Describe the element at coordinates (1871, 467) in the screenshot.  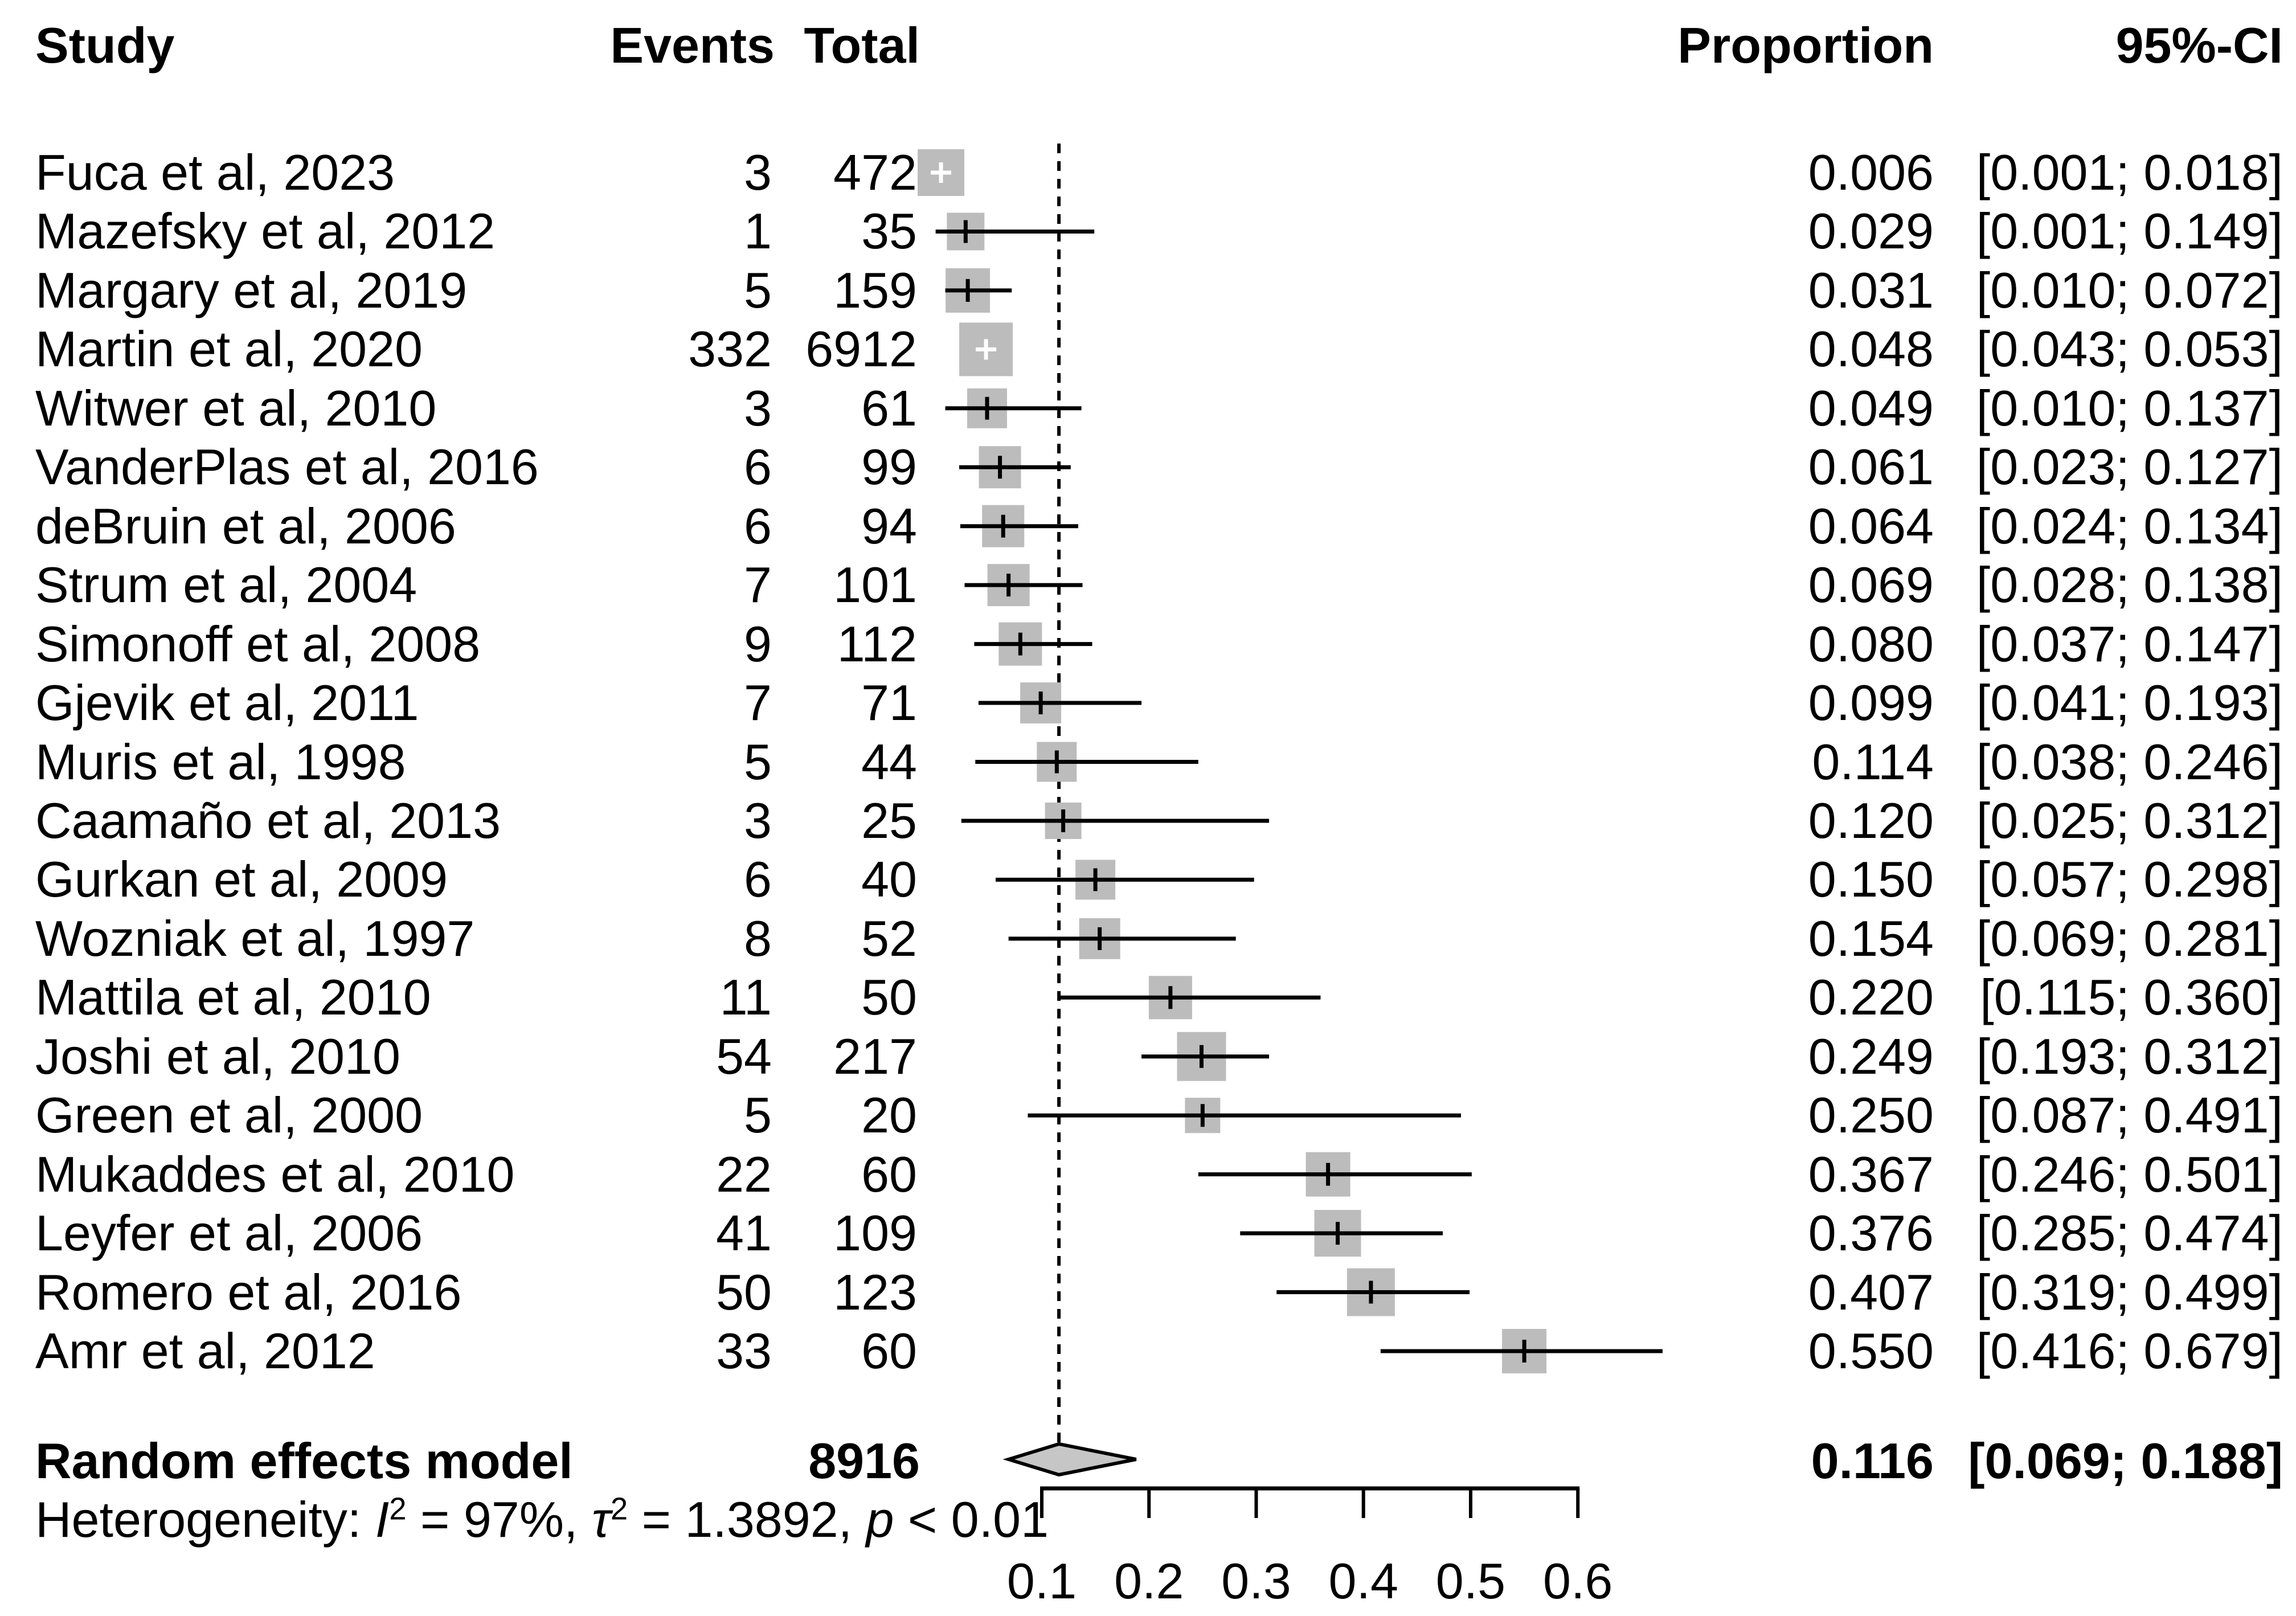
I see `proportion-value: 0.061` at that location.